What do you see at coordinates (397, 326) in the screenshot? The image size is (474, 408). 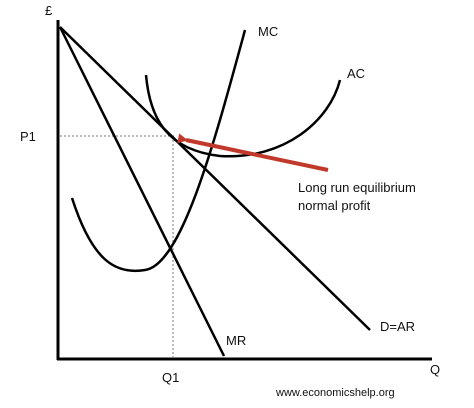 I see `demand-ar-label: D=AR` at bounding box center [397, 326].